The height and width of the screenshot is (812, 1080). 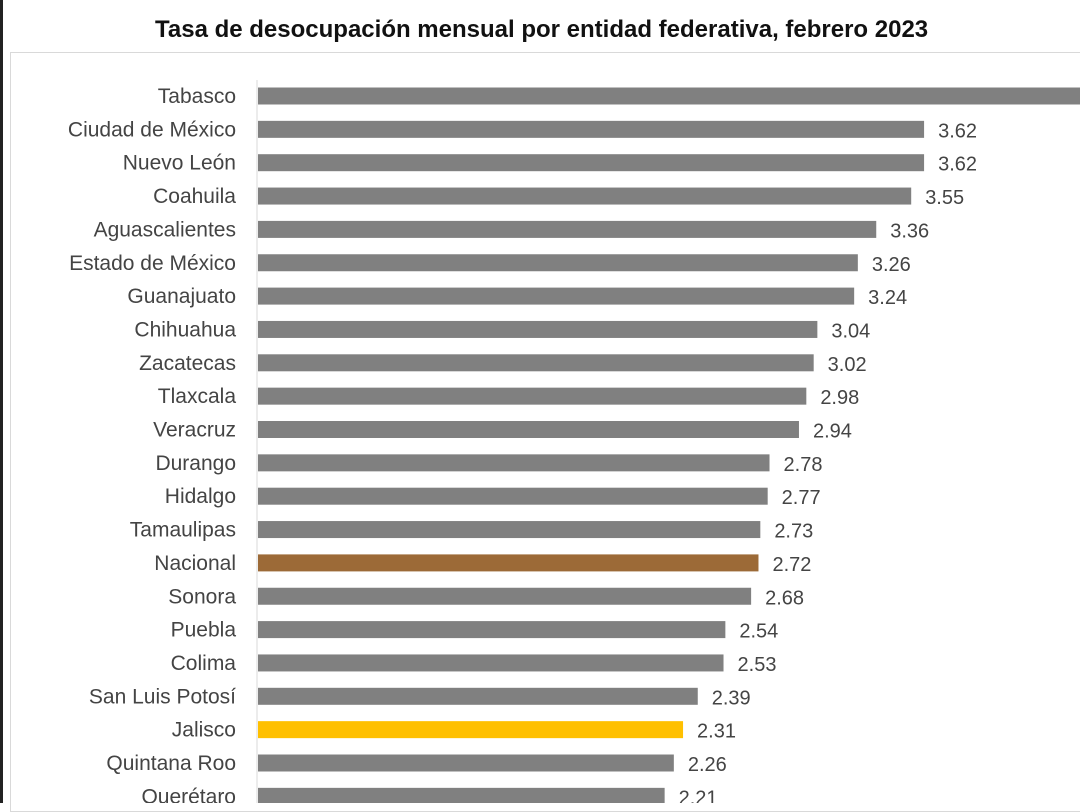 What do you see at coordinates (536, 363) in the screenshot?
I see `bar-zacatecas` at bounding box center [536, 363].